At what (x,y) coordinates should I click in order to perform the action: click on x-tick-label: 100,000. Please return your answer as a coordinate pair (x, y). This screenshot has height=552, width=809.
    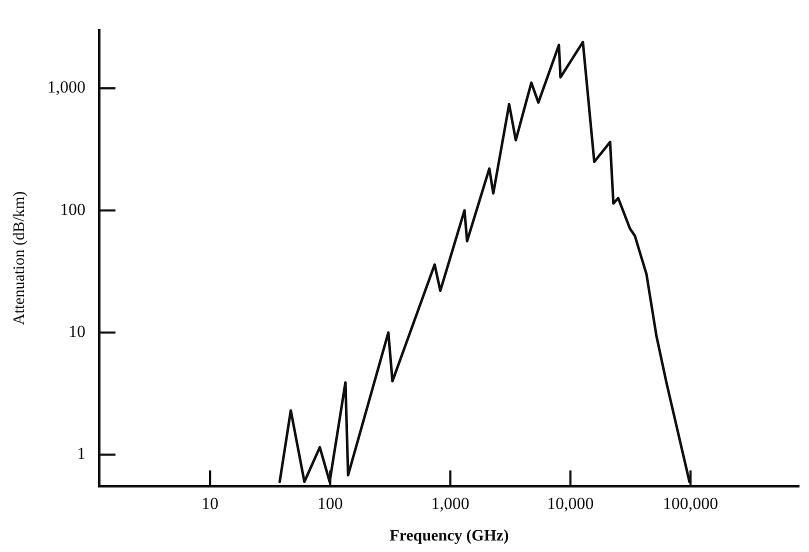
    Looking at the image, I should click on (690, 504).